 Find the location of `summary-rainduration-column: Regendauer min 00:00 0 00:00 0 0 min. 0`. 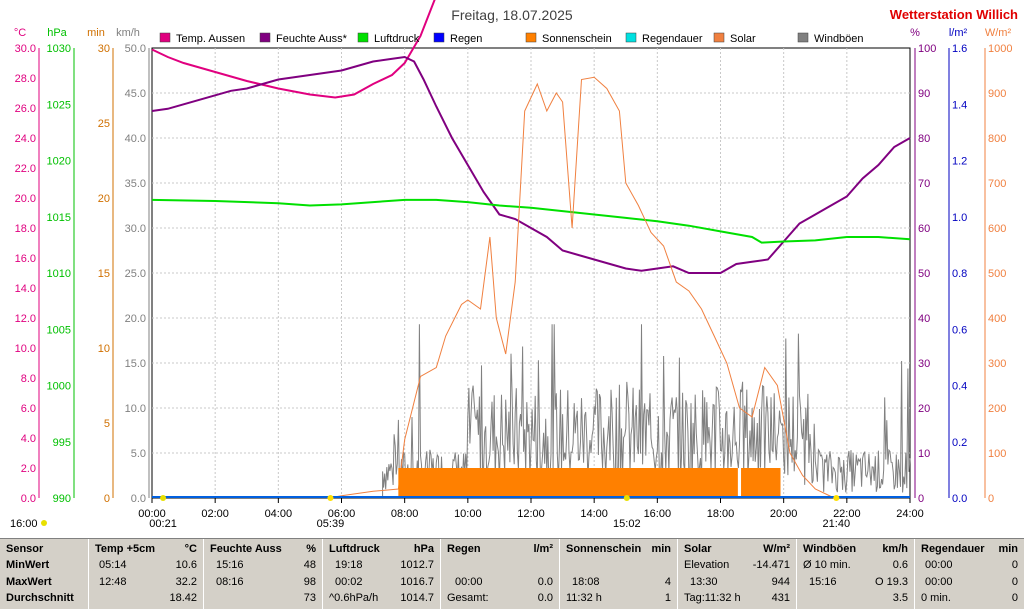

summary-rainduration-column: Regendauer min 00:00 0 00:00 0 0 min. 0 is located at coordinates (969, 574).